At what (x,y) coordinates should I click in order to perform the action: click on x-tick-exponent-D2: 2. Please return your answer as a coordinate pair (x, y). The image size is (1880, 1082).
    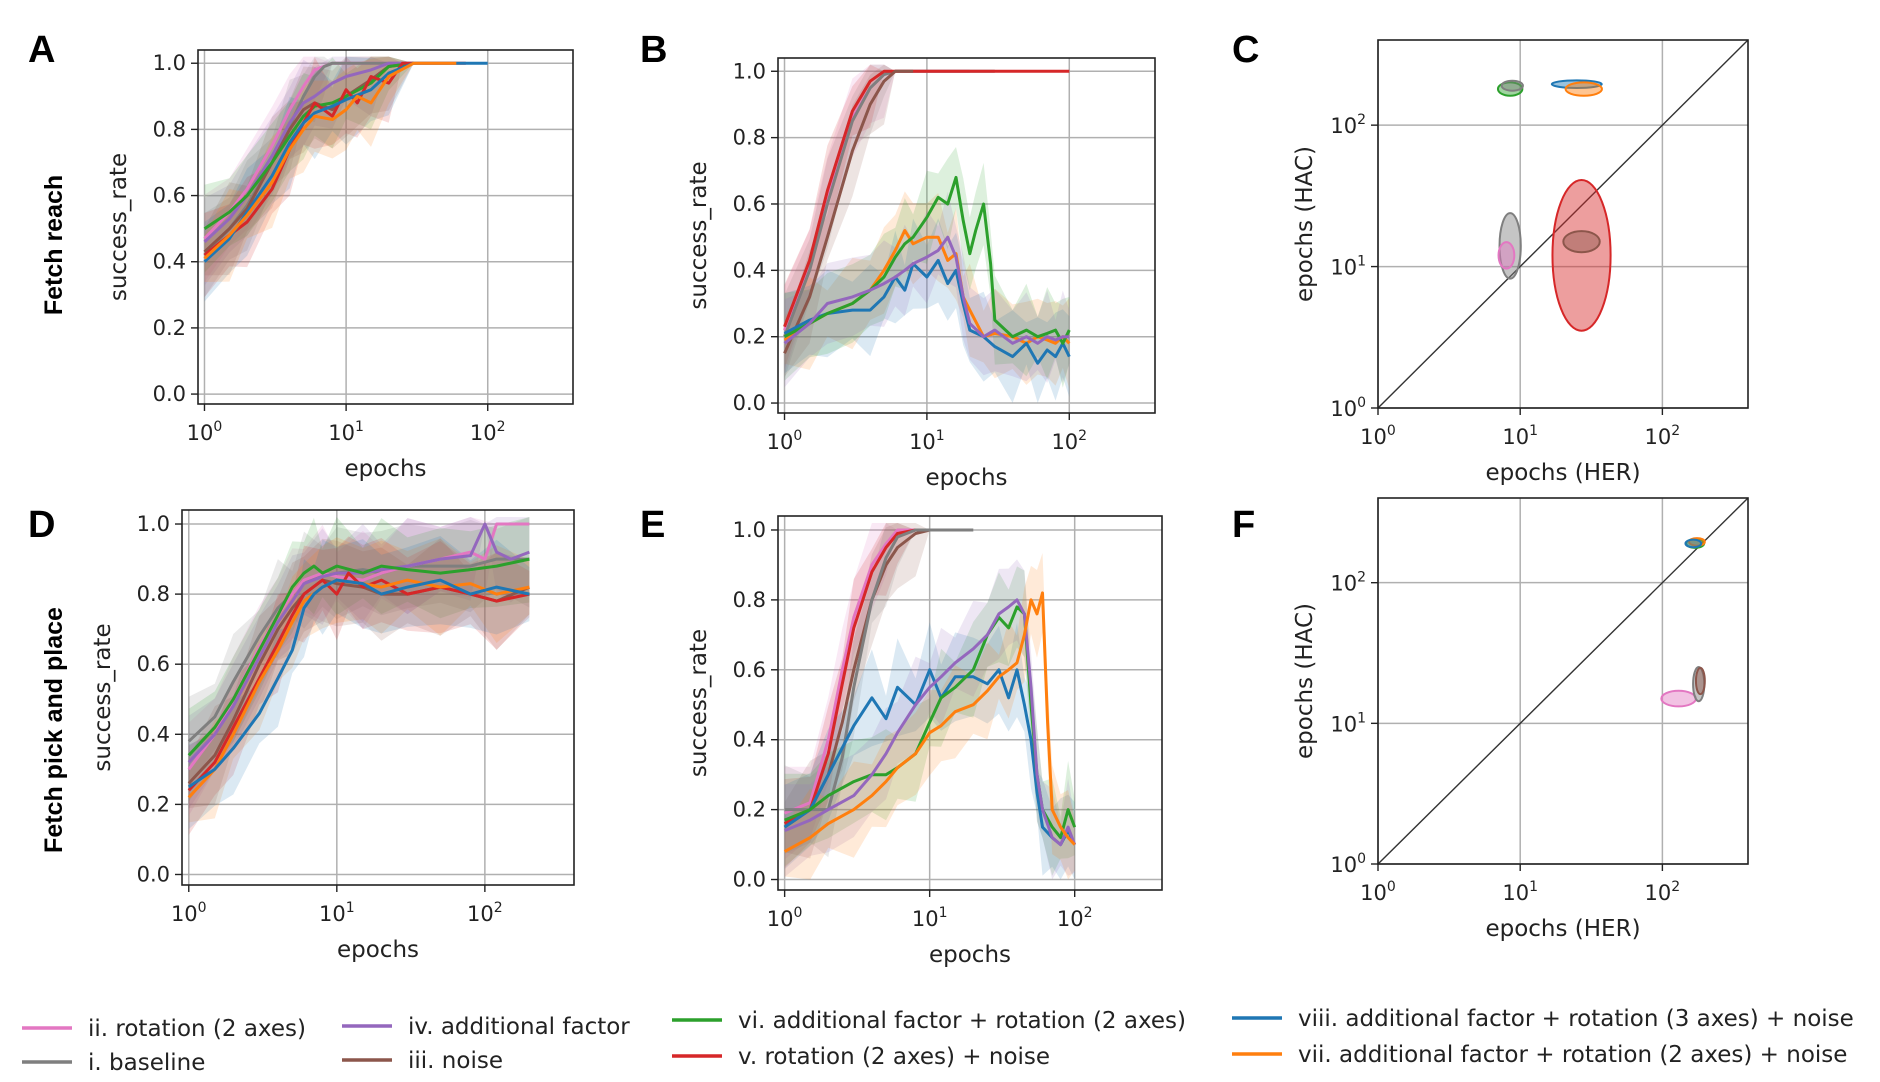
    Looking at the image, I should click on (498, 908).